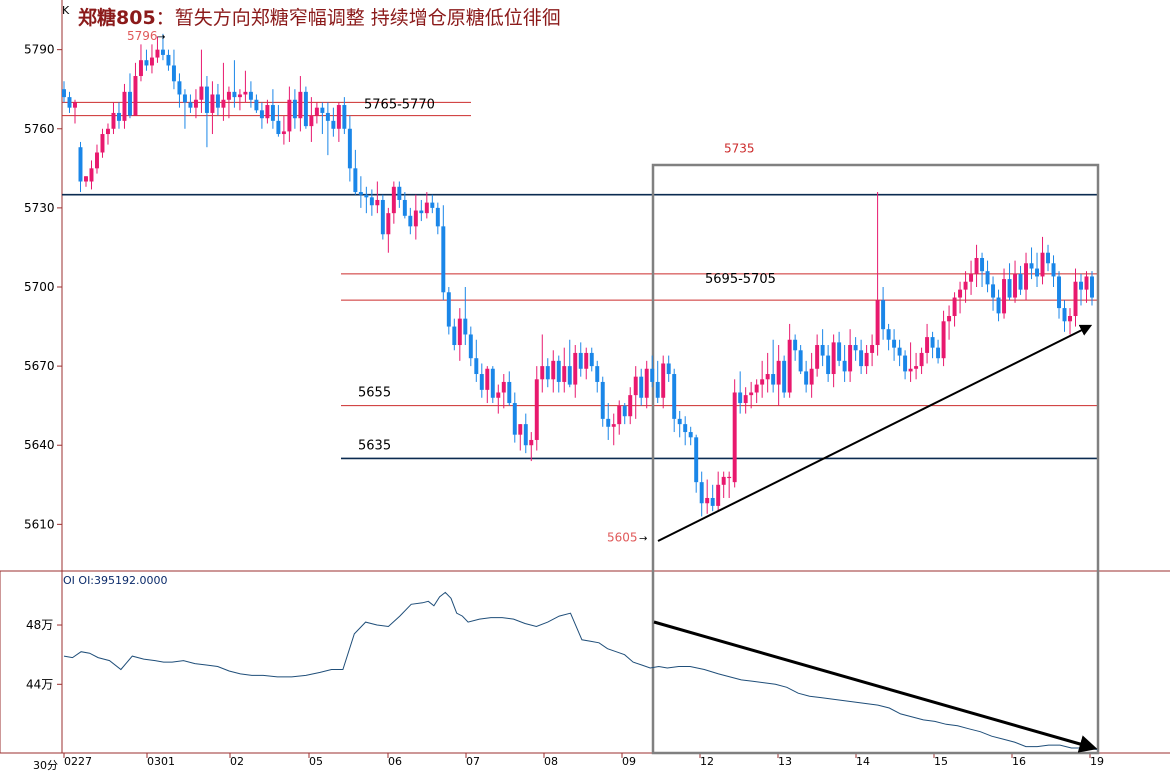 The height and width of the screenshot is (773, 1170). What do you see at coordinates (374, 393) in the screenshot?
I see `level-label-5655: 5655` at bounding box center [374, 393].